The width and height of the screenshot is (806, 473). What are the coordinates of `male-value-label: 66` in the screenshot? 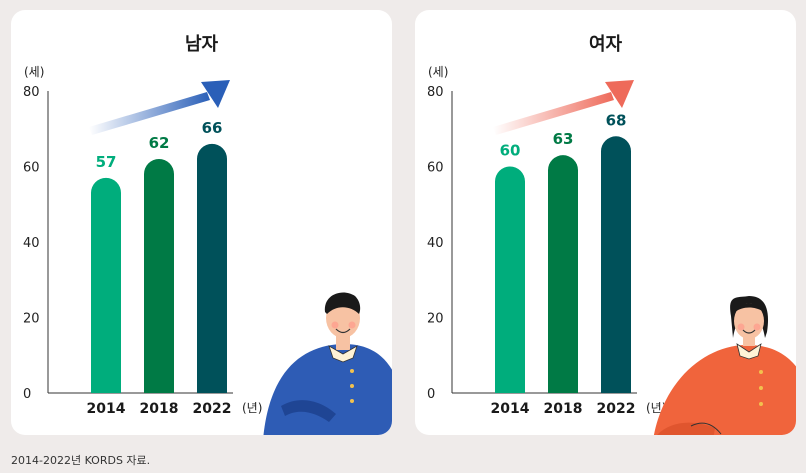 It's located at (212, 128).